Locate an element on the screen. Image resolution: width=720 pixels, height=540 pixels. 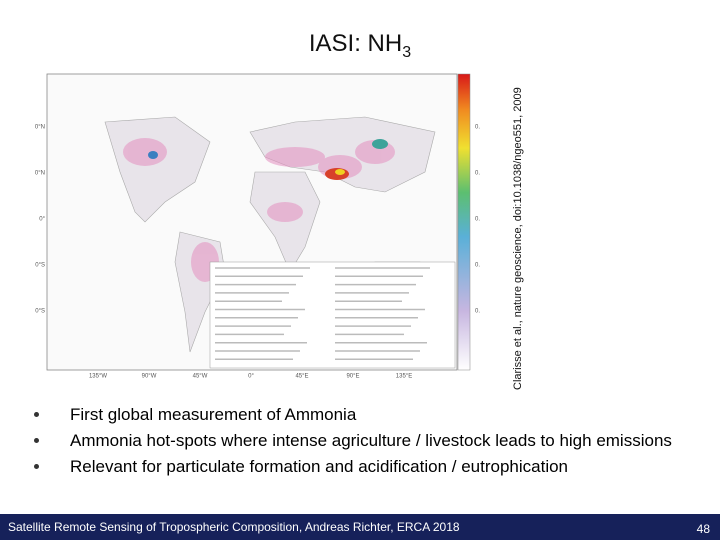
latitude-label: 0° is located at coordinates (42, 220).